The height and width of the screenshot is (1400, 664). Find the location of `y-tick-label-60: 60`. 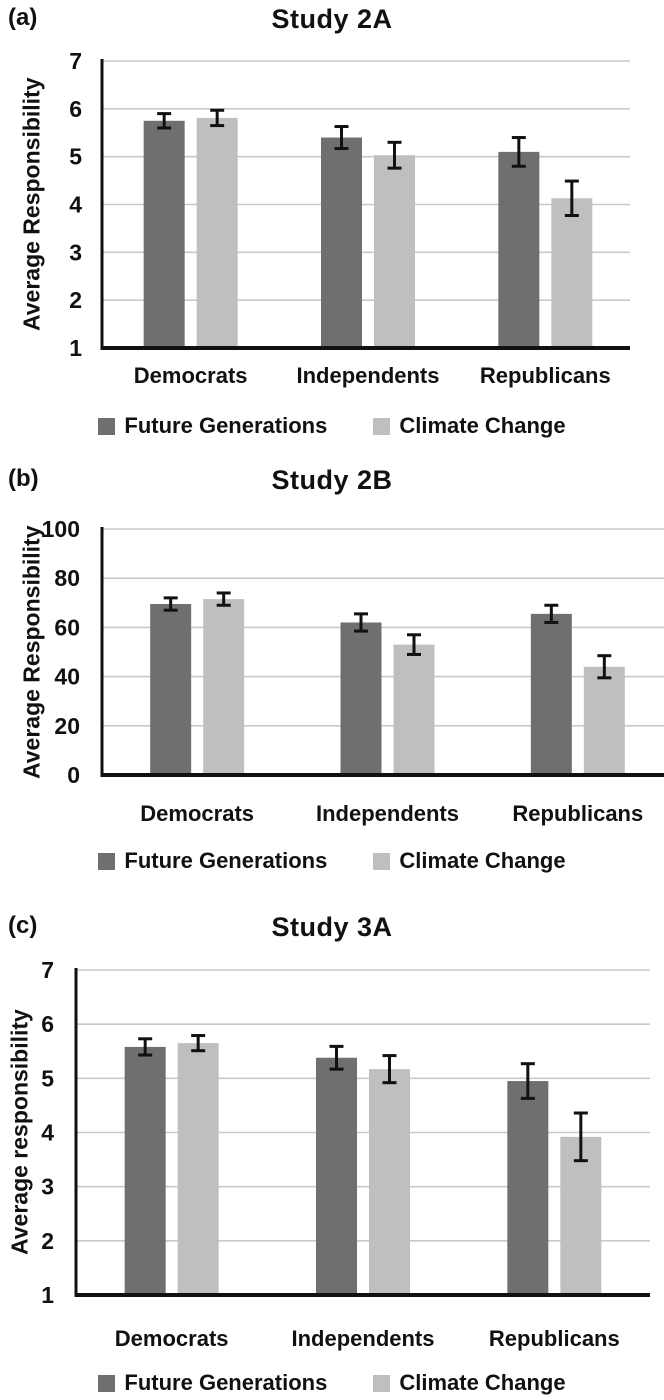

y-tick-label-60: 60 is located at coordinates (67, 627).